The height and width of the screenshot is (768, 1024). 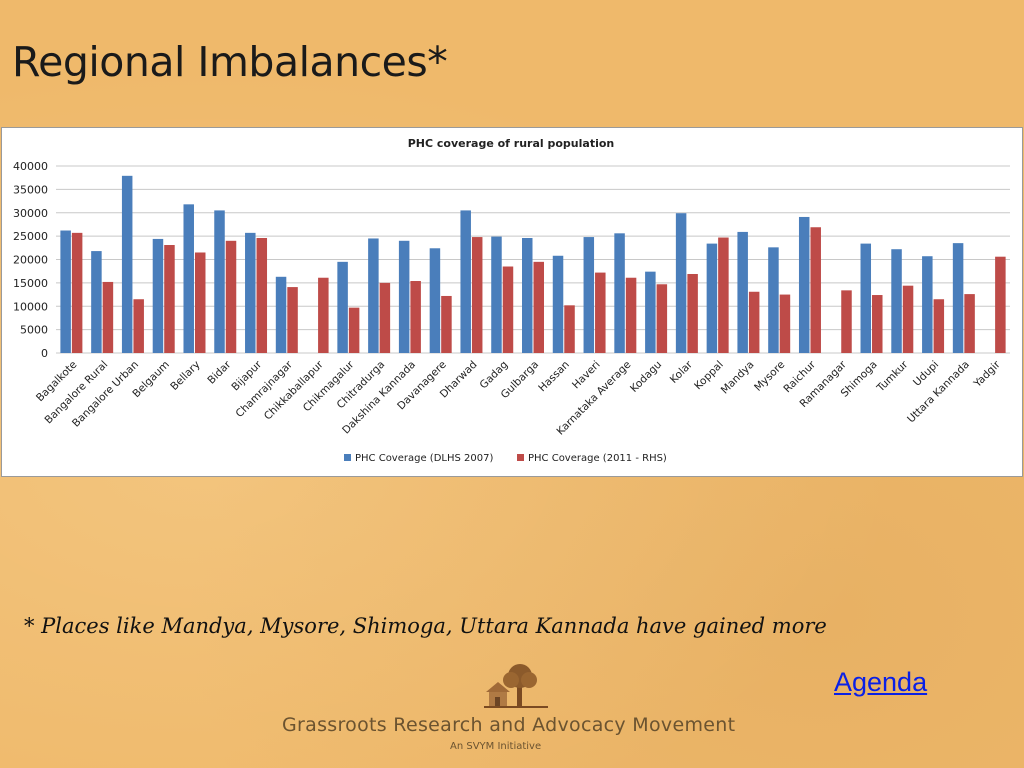 I want to click on page-title: Regional Imbalances*, so click(x=230, y=62).